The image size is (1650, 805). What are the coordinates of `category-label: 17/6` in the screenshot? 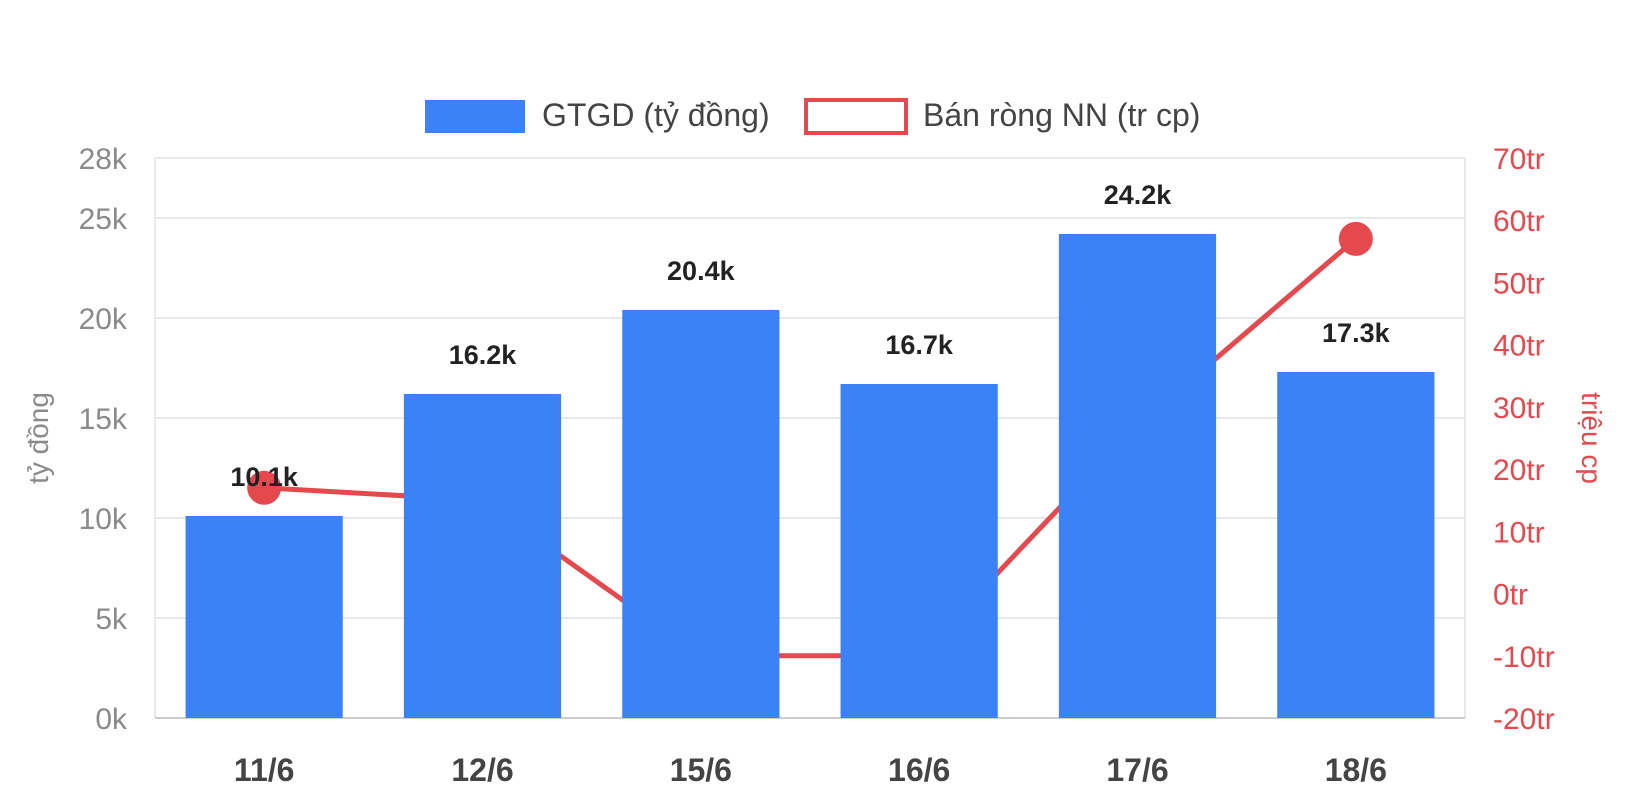 It's located at (1137, 770).